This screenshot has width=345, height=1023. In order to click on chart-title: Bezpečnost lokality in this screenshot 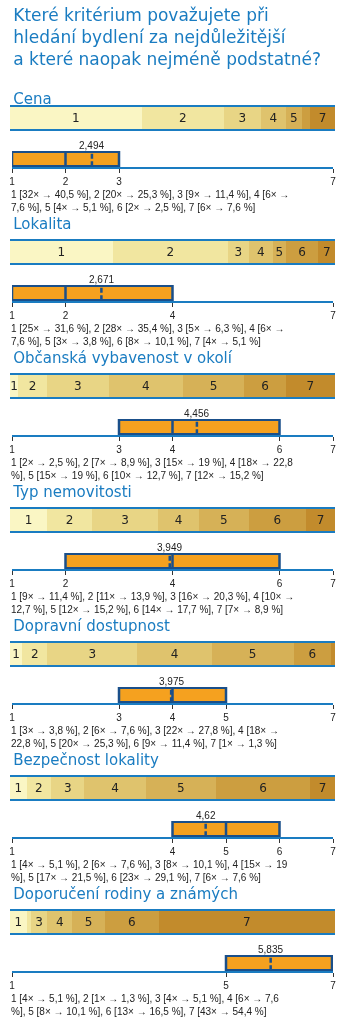, I will do `click(86, 759)`.